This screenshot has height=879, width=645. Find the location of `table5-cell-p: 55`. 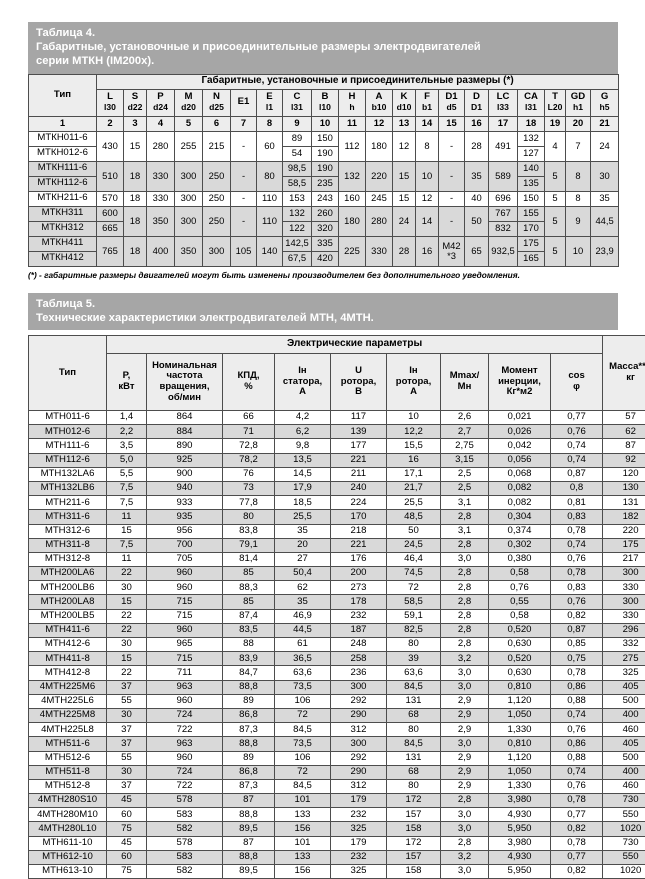

table5-cell-p: 55 is located at coordinates (127, 758).